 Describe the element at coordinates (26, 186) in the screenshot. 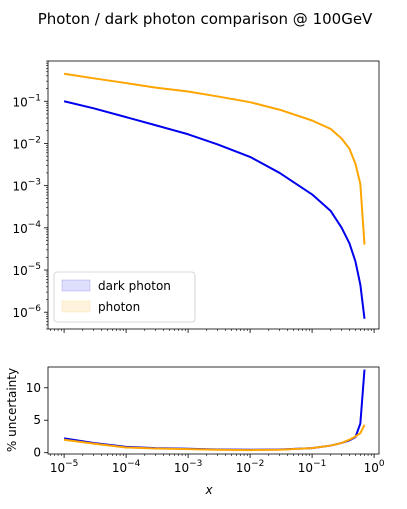

I see `y-tick-label: 10⁻³` at that location.